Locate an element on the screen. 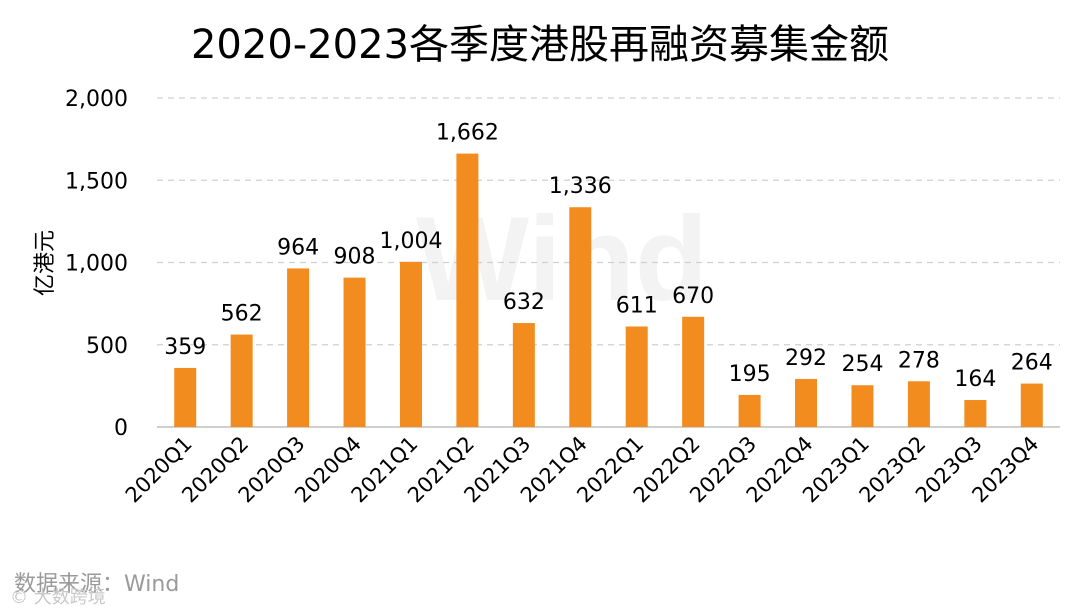 The height and width of the screenshot is (609, 1080). data-label: 264 is located at coordinates (1032, 363).